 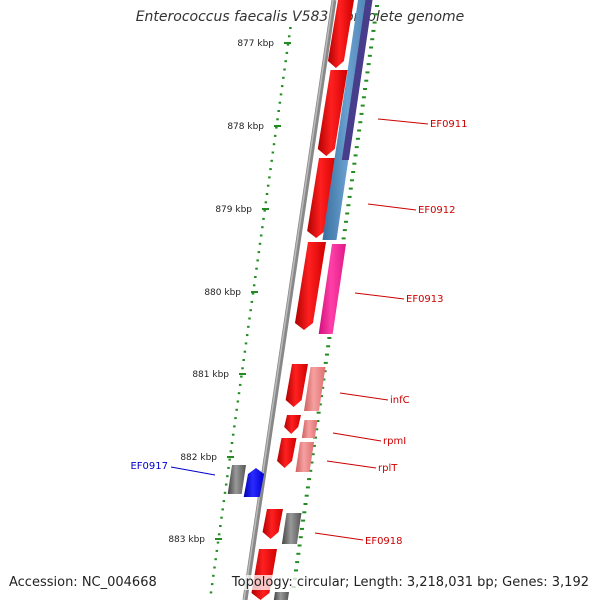 What do you see at coordinates (437, 210) in the screenshot?
I see `gene-label: EF0912` at bounding box center [437, 210].